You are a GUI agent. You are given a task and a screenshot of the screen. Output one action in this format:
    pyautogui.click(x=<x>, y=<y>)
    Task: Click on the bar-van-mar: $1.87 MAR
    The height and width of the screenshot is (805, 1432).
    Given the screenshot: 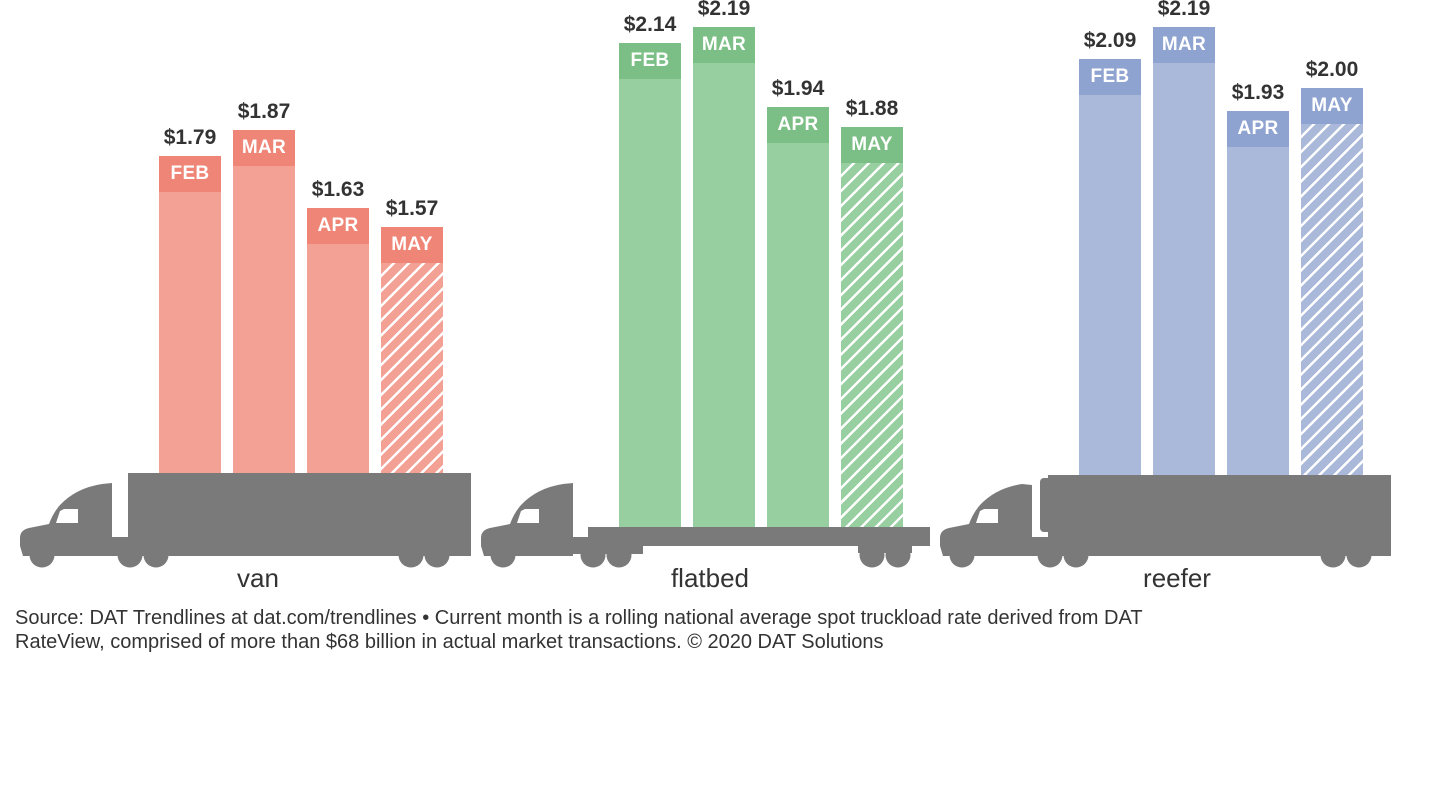 What is the action you would take?
    pyautogui.click(x=264, y=286)
    